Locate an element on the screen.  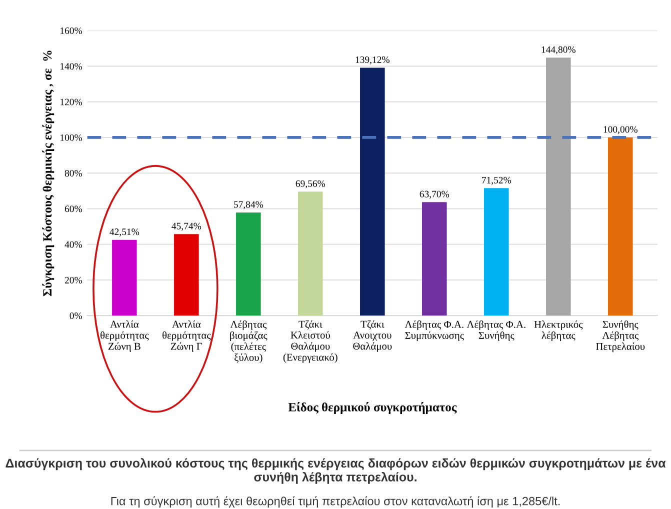
data-label: 69,56% is located at coordinates (311, 184).